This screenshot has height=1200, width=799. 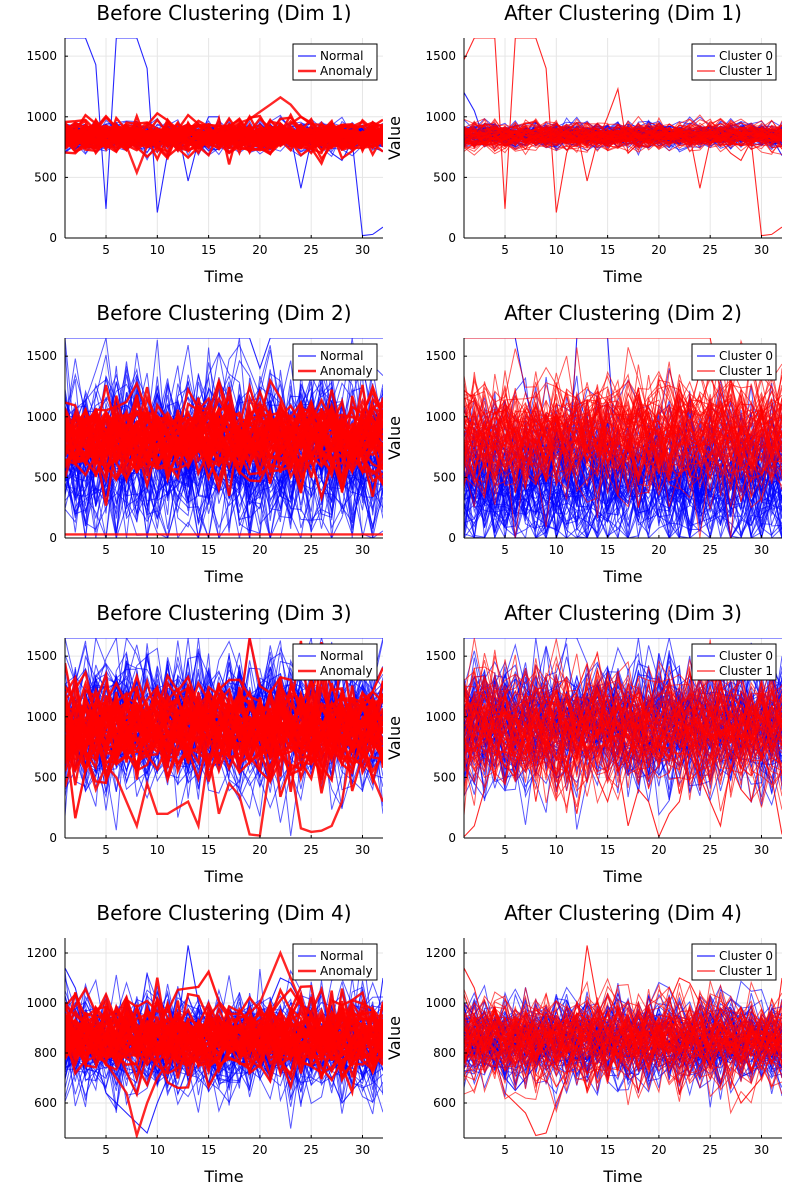 What do you see at coordinates (440, 953) in the screenshot?
I see `y-tick-label: 1200` at bounding box center [440, 953].